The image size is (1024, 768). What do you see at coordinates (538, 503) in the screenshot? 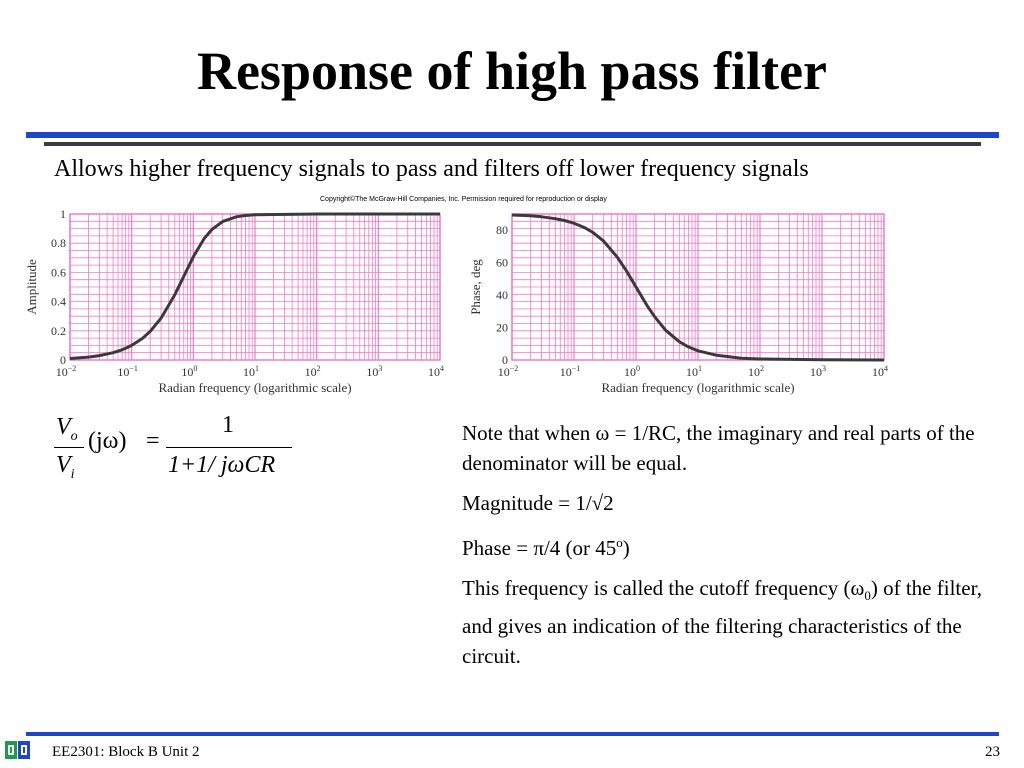
I see `note-magnitude: Magnitude = 1/√2` at bounding box center [538, 503].